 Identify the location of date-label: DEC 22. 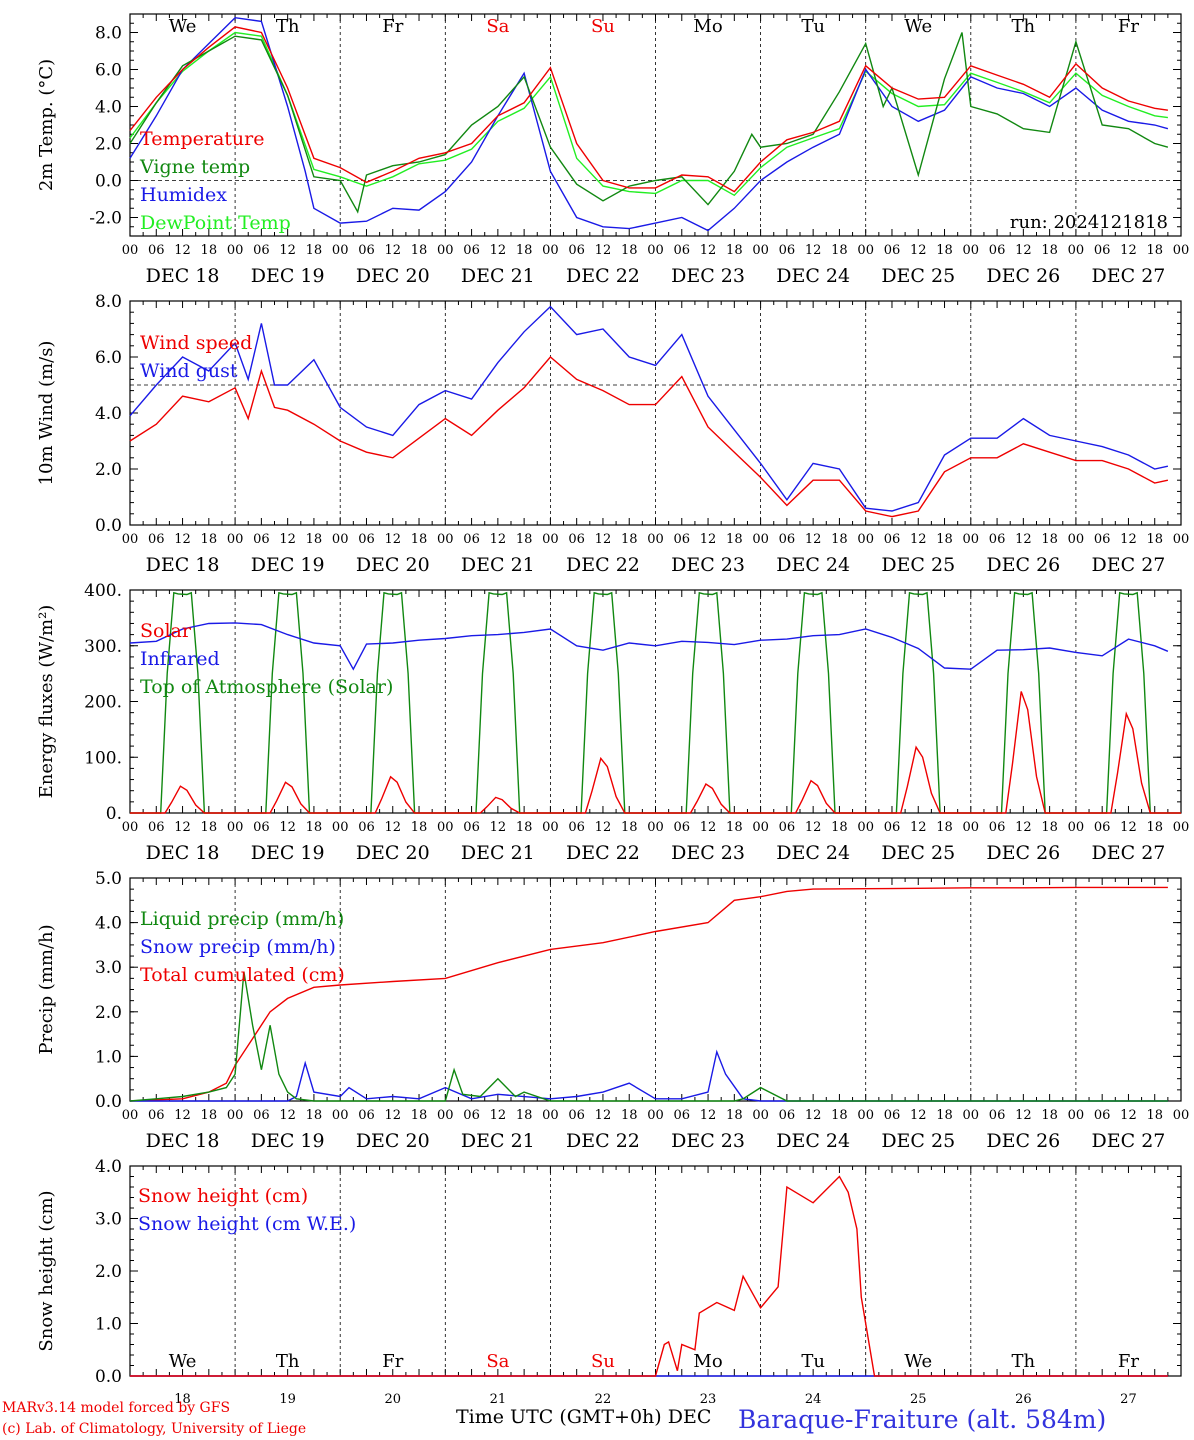
(603, 853).